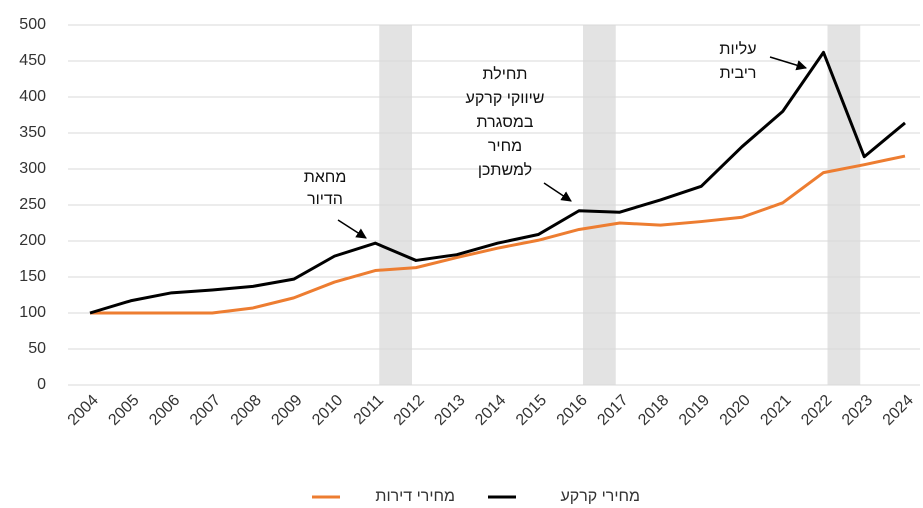 The height and width of the screenshot is (508, 923). I want to click on y-tick-label: 150, so click(32, 276).